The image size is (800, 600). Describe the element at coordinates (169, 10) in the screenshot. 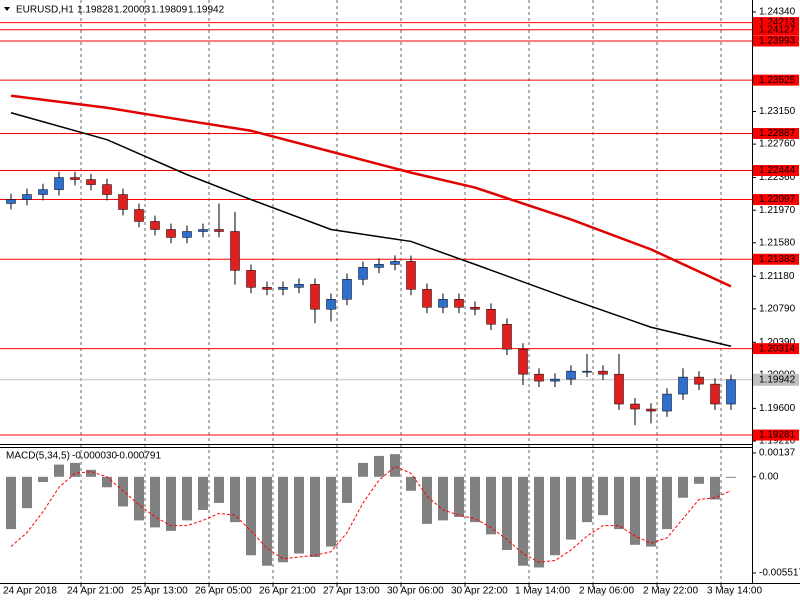

I see `ohlc-low: 1.19809` at that location.